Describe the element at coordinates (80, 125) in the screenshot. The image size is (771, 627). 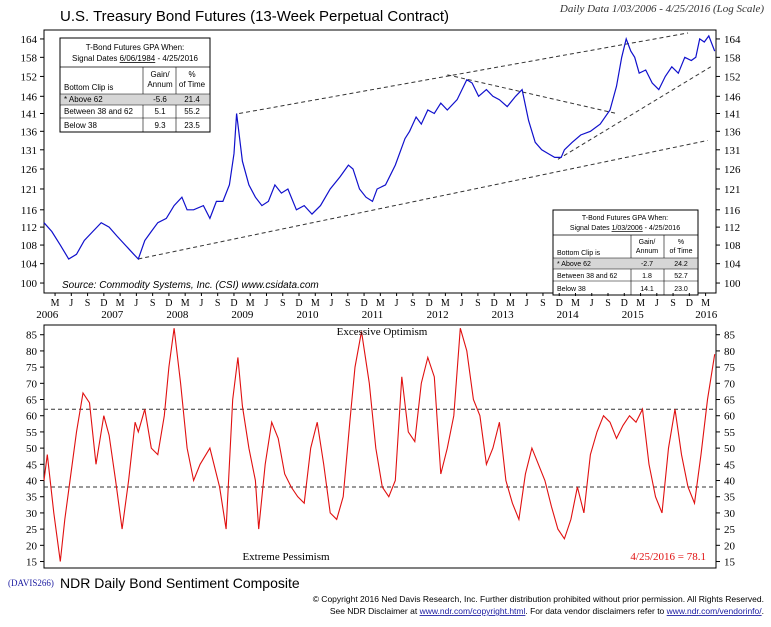
I see `table-left-row-label: Below 38` at that location.